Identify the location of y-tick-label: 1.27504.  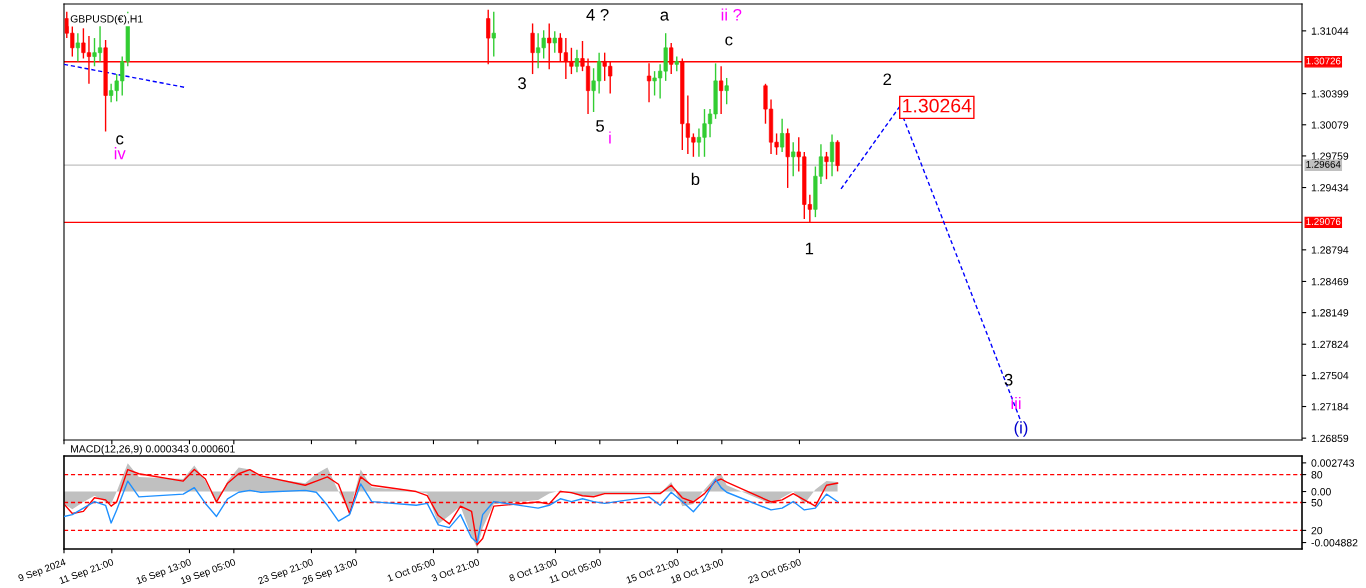
(1330, 375).